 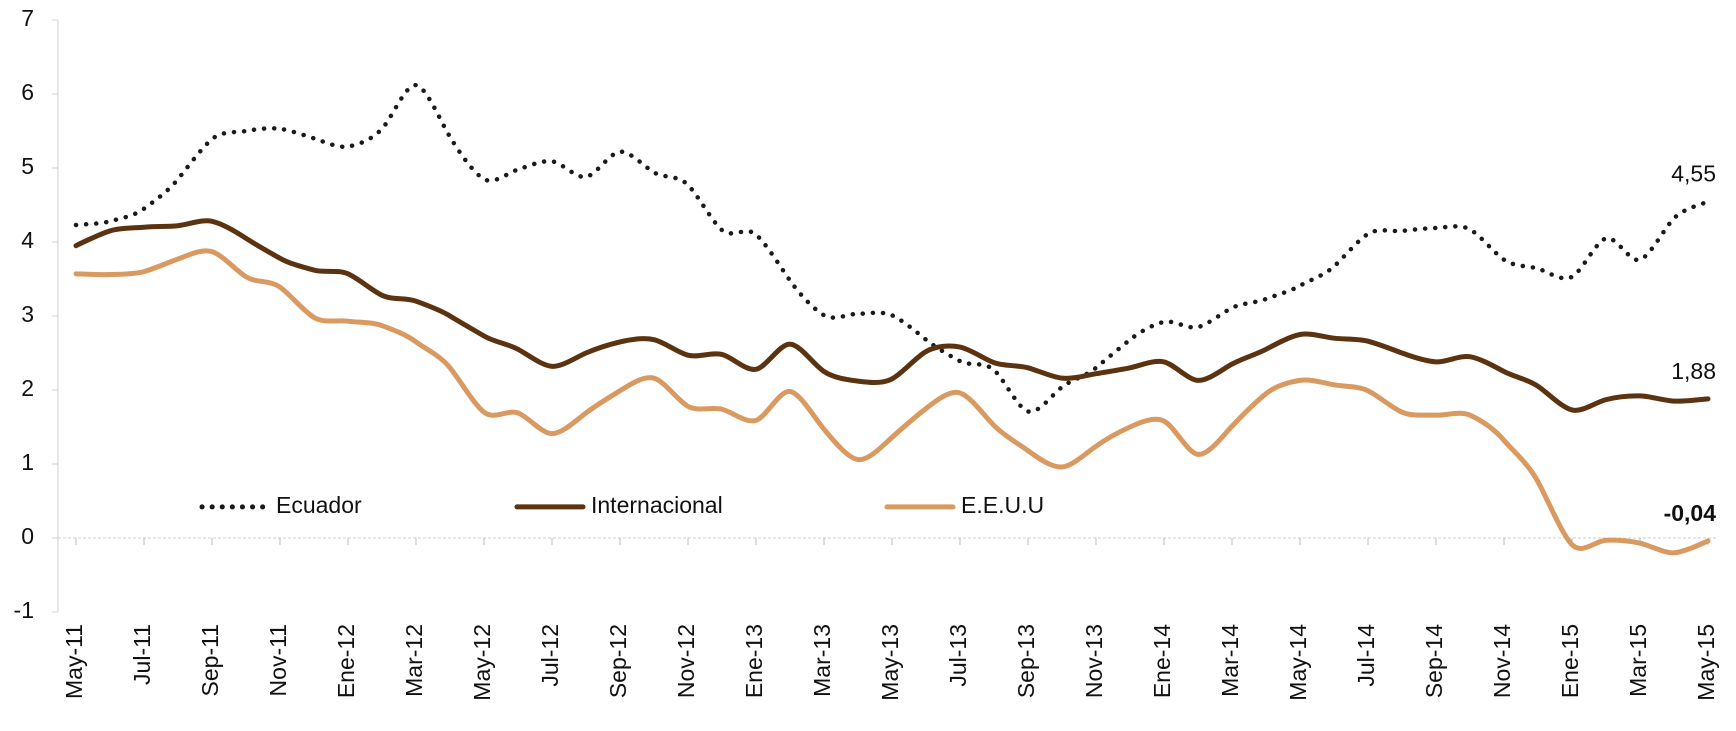 What do you see at coordinates (1002, 505) in the screenshot?
I see `legend-label: E.E.U.U` at bounding box center [1002, 505].